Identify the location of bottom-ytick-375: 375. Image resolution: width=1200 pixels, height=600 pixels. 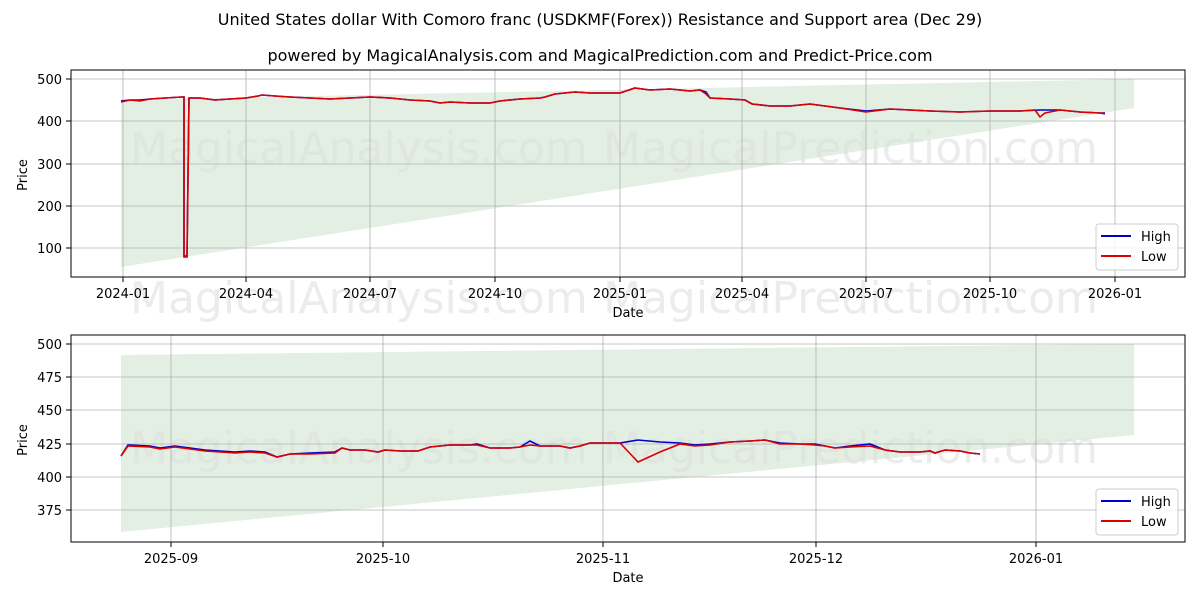
(49, 511).